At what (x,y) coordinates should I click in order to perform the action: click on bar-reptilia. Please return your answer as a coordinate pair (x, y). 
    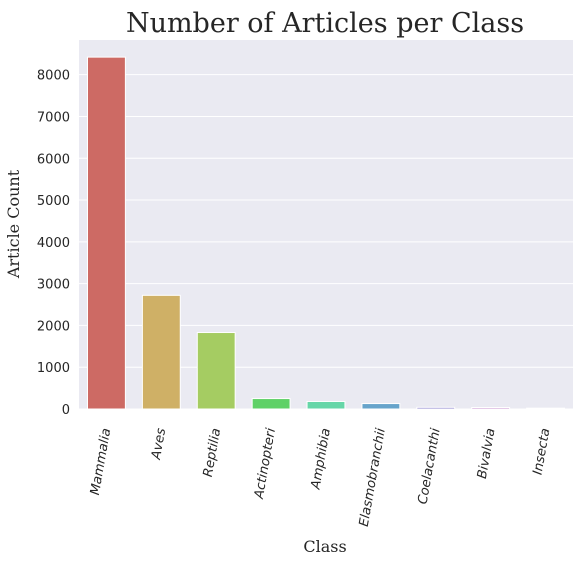
    Looking at the image, I should click on (216, 371).